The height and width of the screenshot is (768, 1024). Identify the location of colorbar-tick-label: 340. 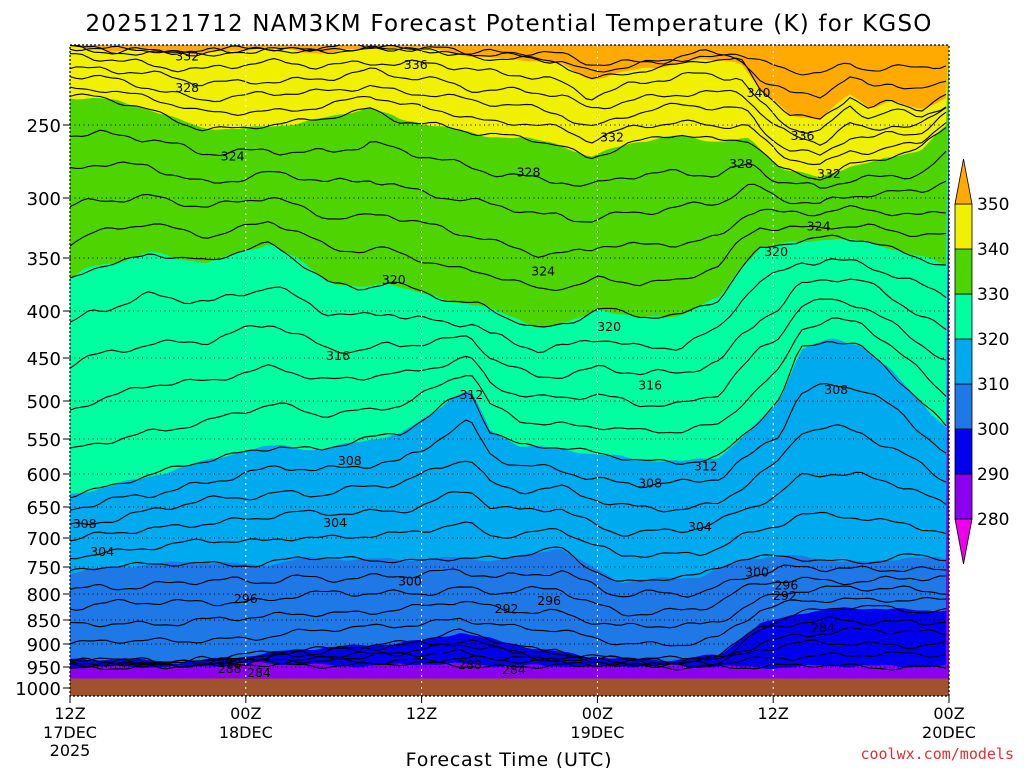
(993, 250).